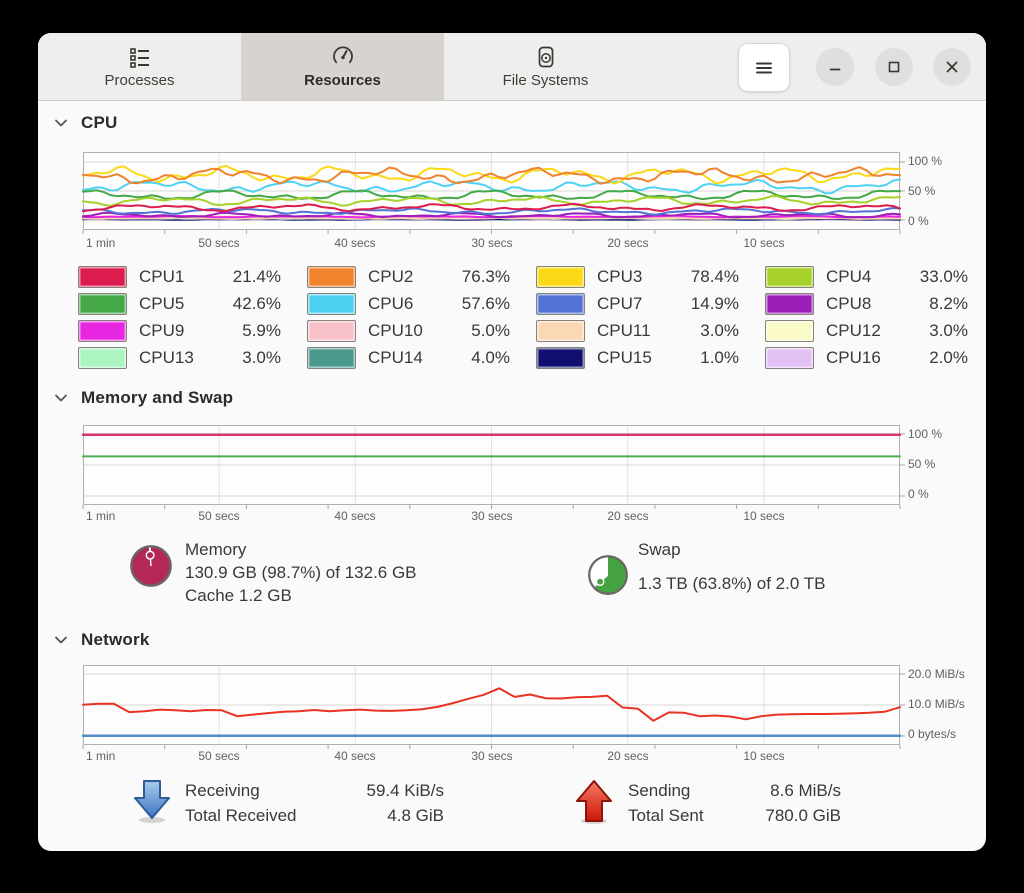  I want to click on cpu-usage-value: 5.0%, so click(490, 330).